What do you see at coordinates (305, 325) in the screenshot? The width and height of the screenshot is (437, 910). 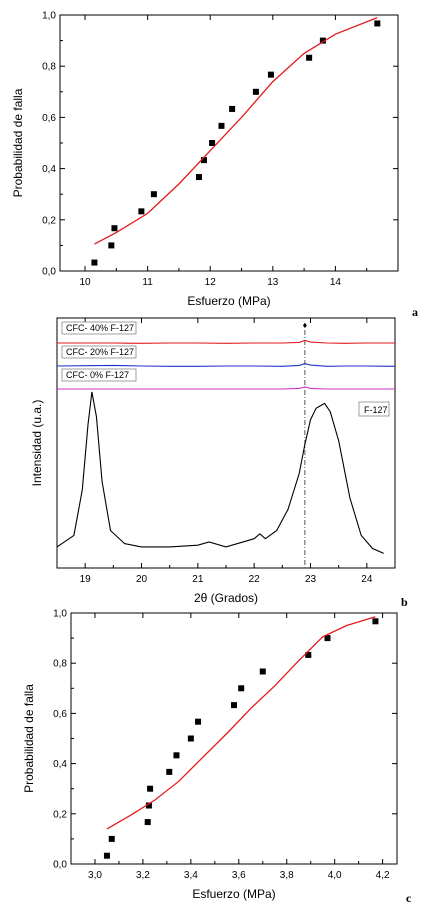 I see `diamond-marker: ♦` at bounding box center [305, 325].